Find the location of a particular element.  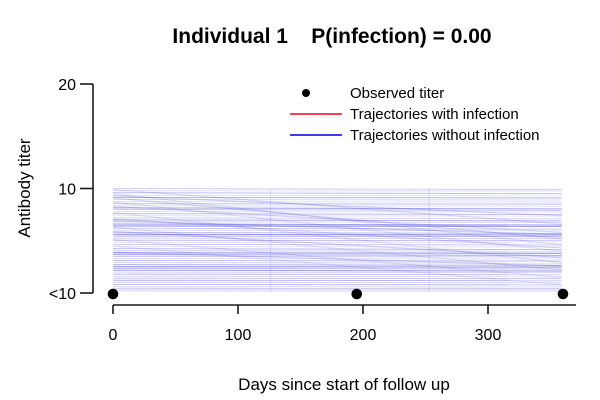

legend-point-marker is located at coordinates (306, 93).